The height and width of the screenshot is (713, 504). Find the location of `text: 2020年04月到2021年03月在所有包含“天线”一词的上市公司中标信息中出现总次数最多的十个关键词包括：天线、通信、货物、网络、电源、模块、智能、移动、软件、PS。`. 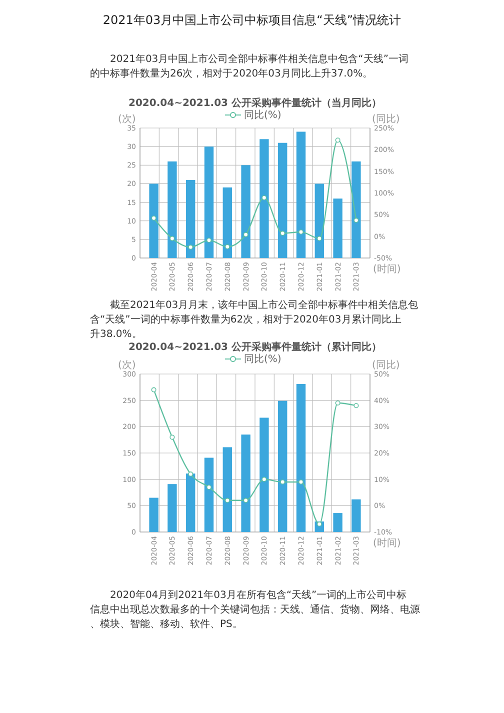

text: 2020年04月到2021年03月在所有包含“天线”一词的上市公司中标信息中出现总次数最多的十个关键词包括：天线、通信、货物、网络、电源、模块、智能、移动、软件、PS。 is located at coordinates (255, 609).